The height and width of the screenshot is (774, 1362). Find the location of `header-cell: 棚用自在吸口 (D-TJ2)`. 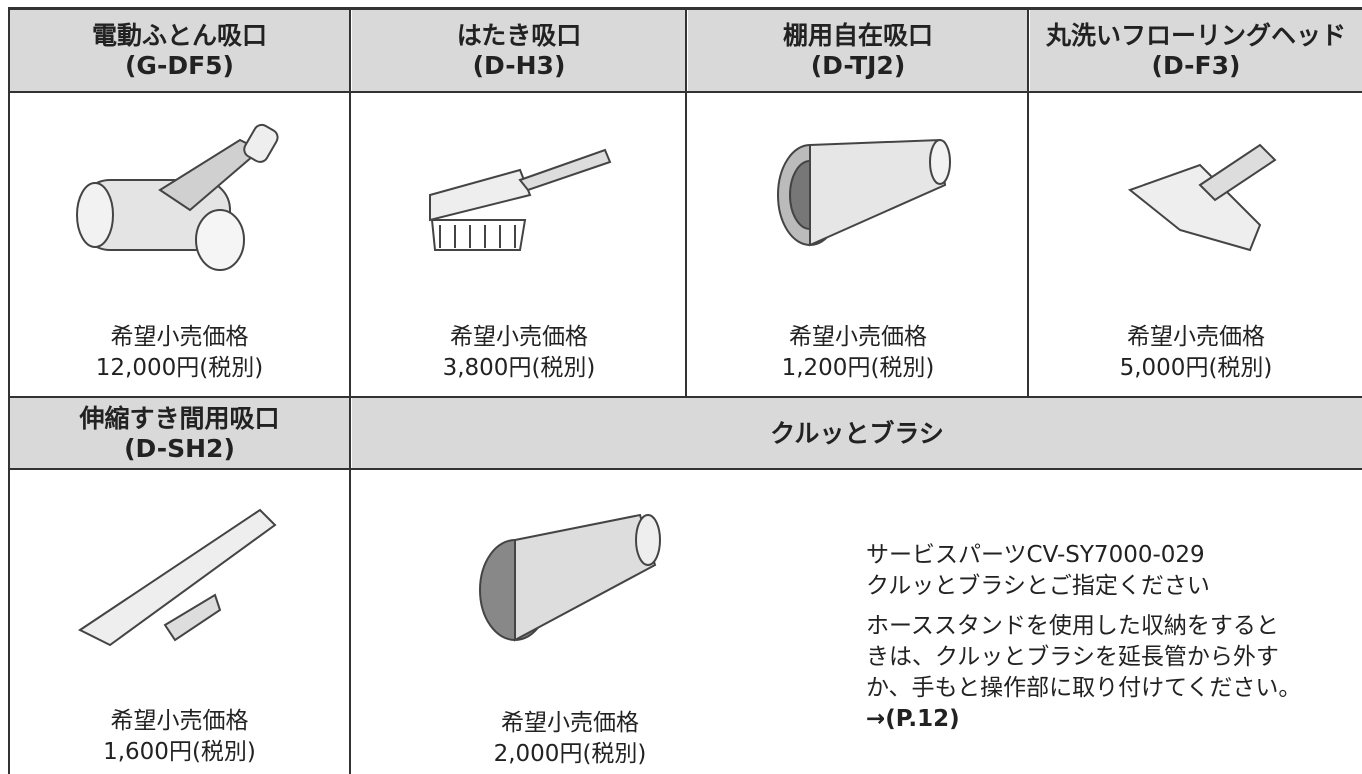

header-cell: 棚用自在吸口 (D-TJ2) is located at coordinates (858, 50).